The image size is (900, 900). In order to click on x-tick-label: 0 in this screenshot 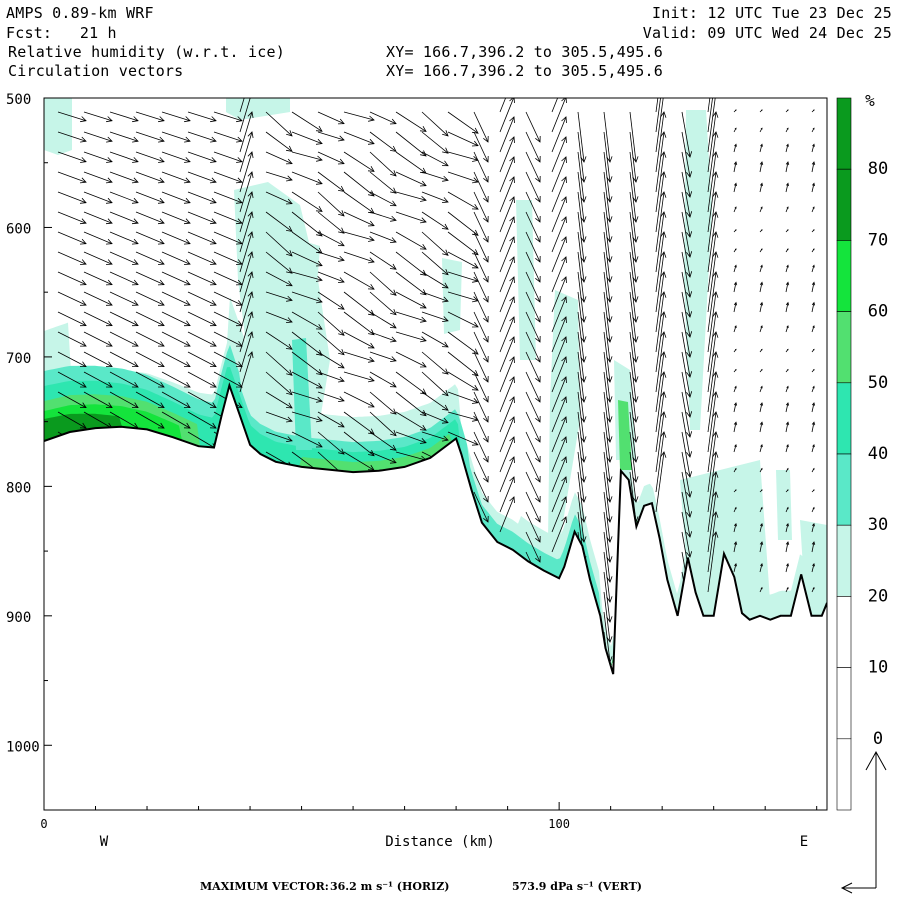, I will do `click(43, 824)`.